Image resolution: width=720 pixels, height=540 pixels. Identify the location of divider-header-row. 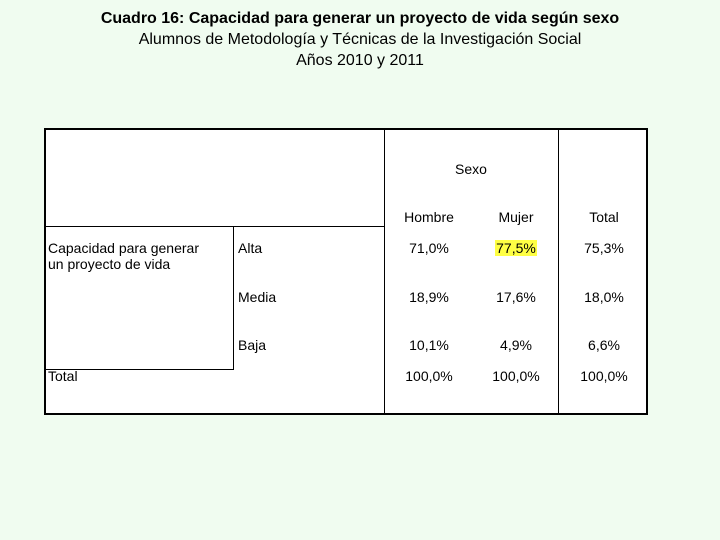
(215, 226).